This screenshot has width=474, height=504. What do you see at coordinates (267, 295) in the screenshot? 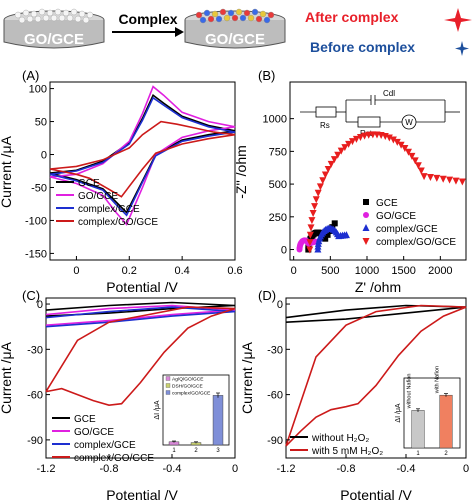
I see `panel-d-label: (D)` at bounding box center [267, 295].